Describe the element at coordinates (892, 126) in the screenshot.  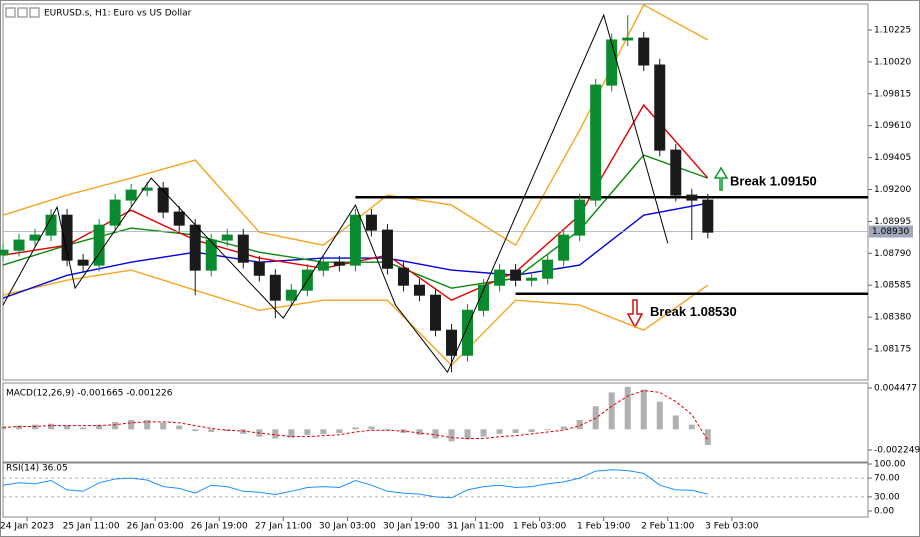
I see `y-tick-label: 1.09610` at that location.